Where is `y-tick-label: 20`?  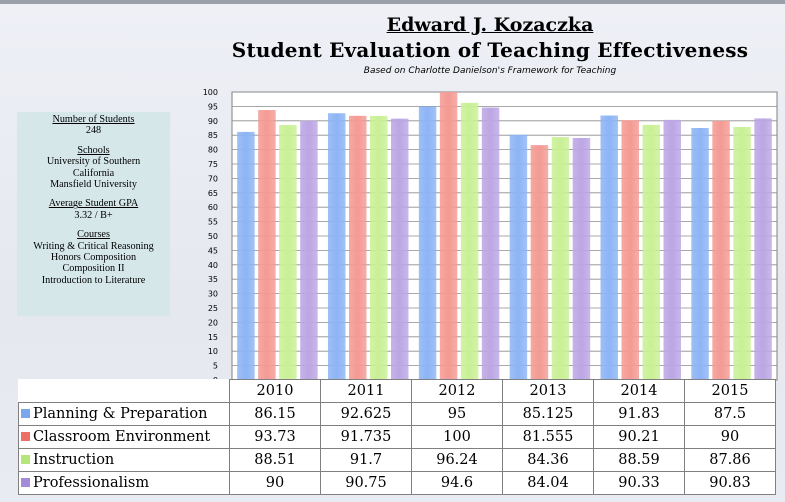 y-tick-label: 20 is located at coordinates (213, 322).